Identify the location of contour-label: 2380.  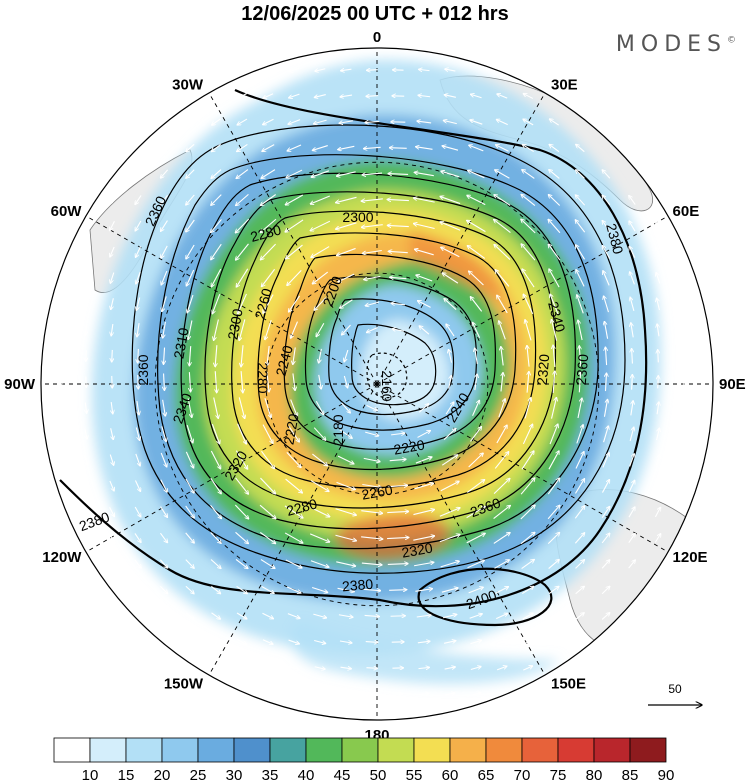
(357, 585).